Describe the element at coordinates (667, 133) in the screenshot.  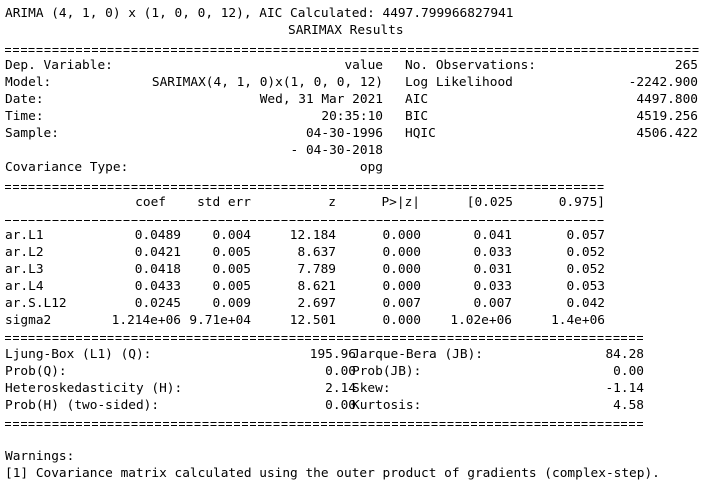
I see `stat-value: 4506.422` at that location.